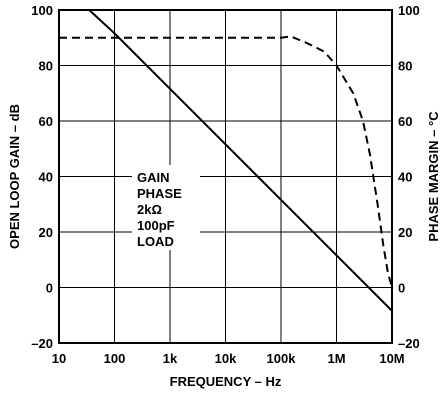 This screenshot has width=443, height=394. Describe the element at coordinates (155, 241) in the screenshot. I see `annotation-line-load: LOAD` at that location.